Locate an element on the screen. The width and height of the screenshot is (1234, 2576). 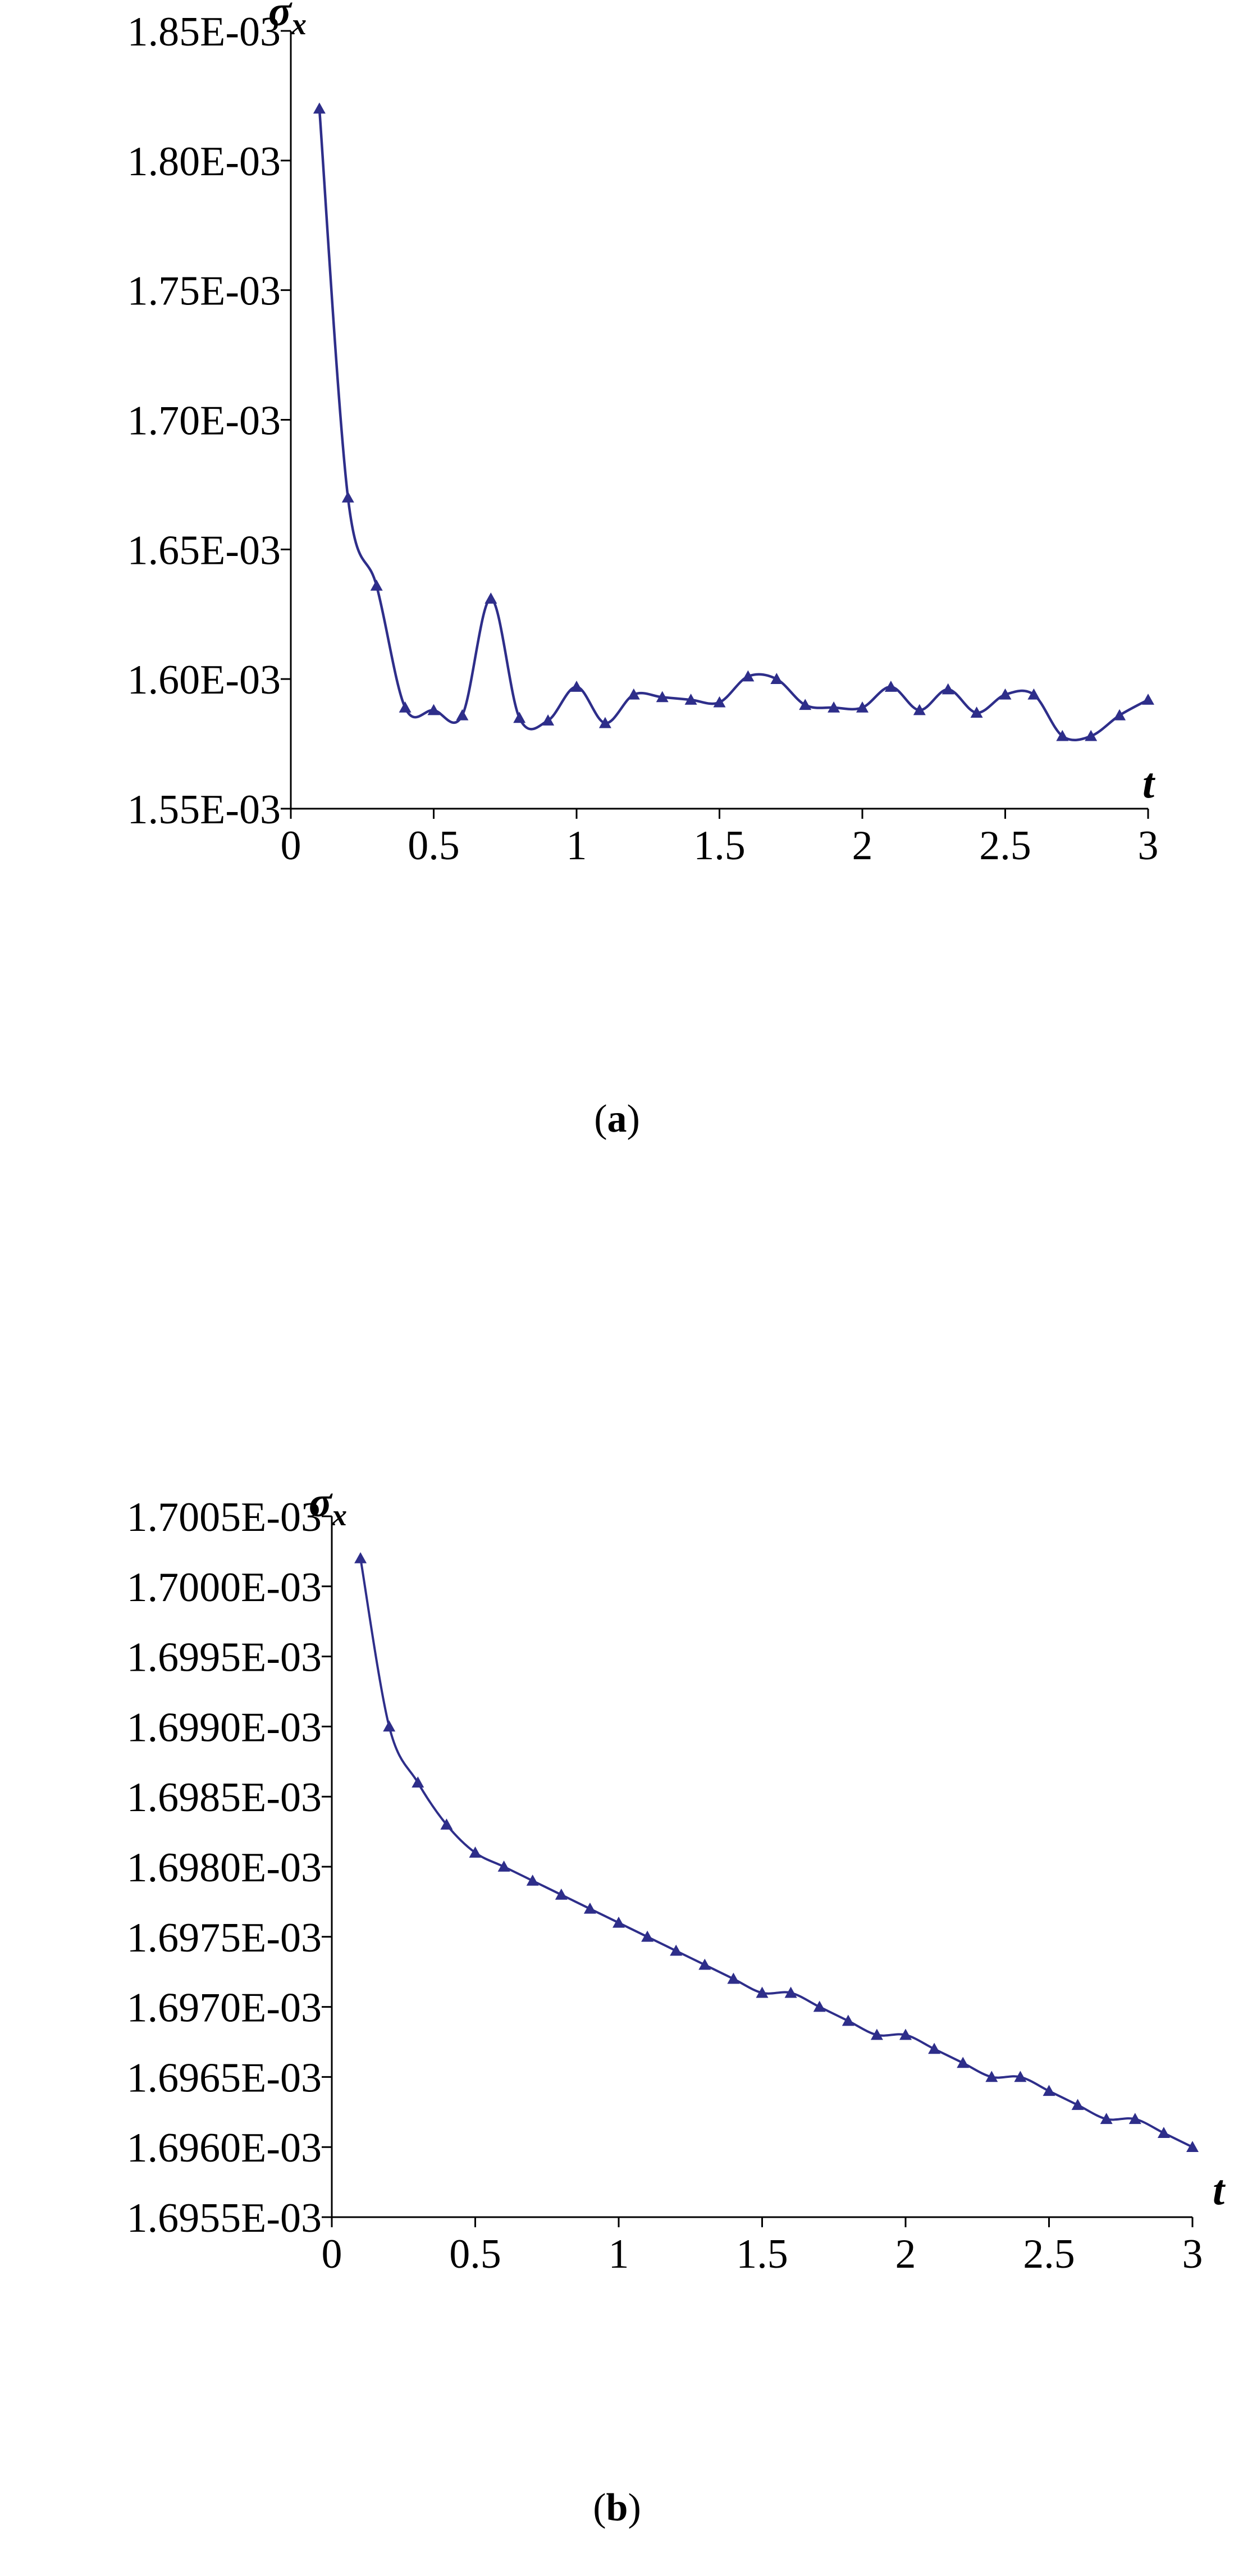
chart-b-x-tick-label: 2 is located at coordinates (905, 2254).